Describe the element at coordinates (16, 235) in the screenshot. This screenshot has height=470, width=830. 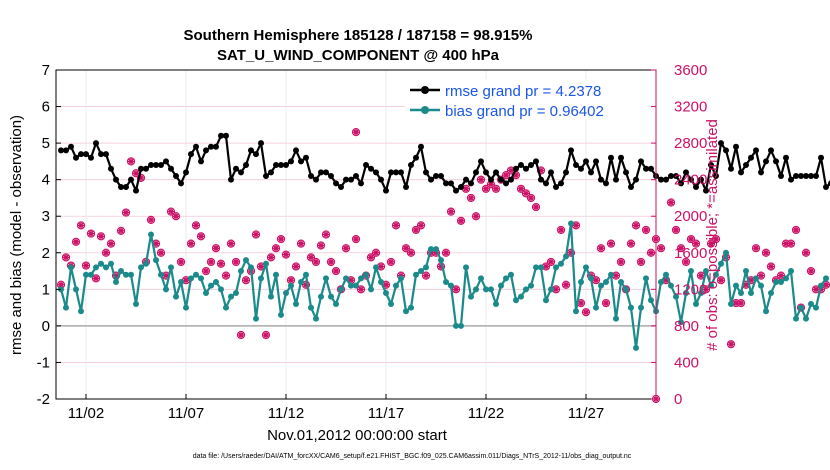
I see `left-axis-label: rmse and bias (model - observation)` at that location.